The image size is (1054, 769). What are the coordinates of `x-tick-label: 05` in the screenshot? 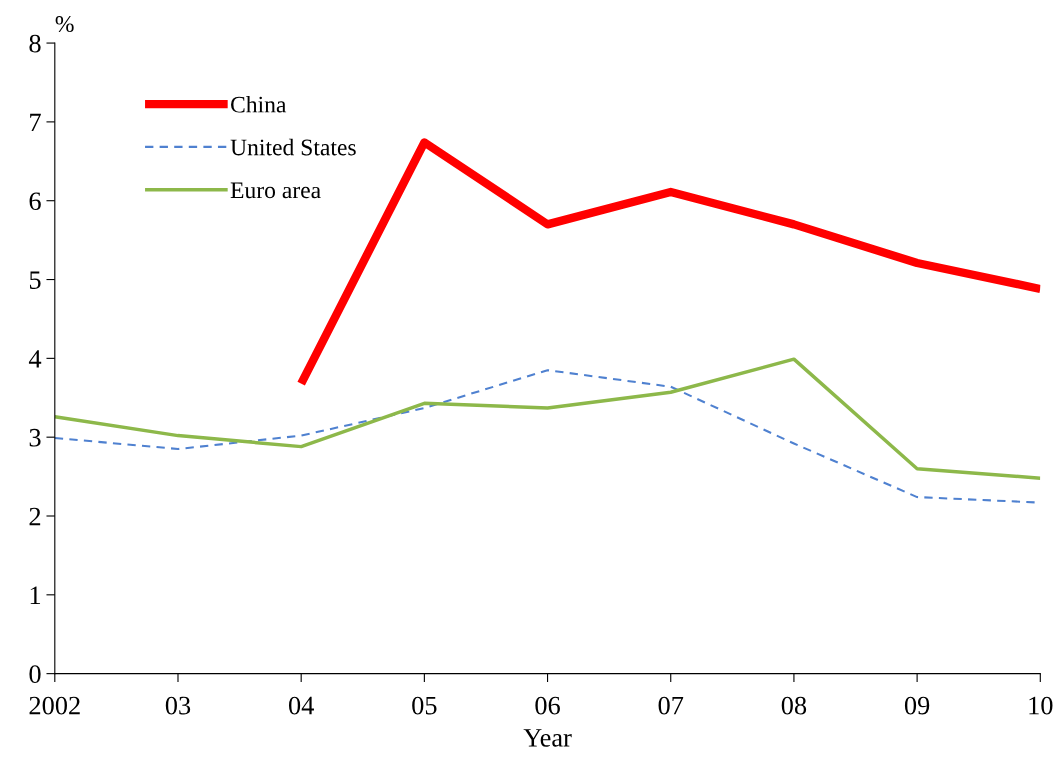 It's located at (424, 705).